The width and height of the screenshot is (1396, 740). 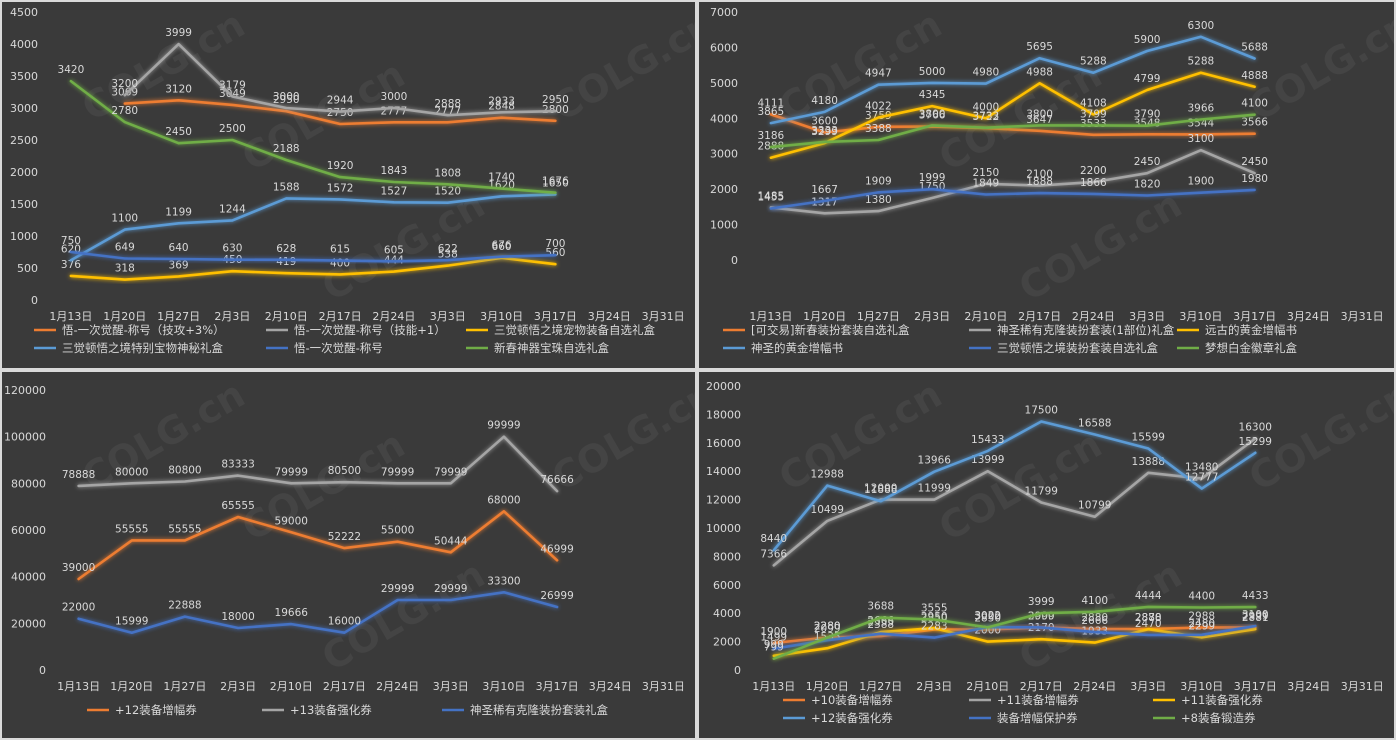 What do you see at coordinates (397, 531) in the screenshot?
I see `data-label: 55000` at bounding box center [397, 531].